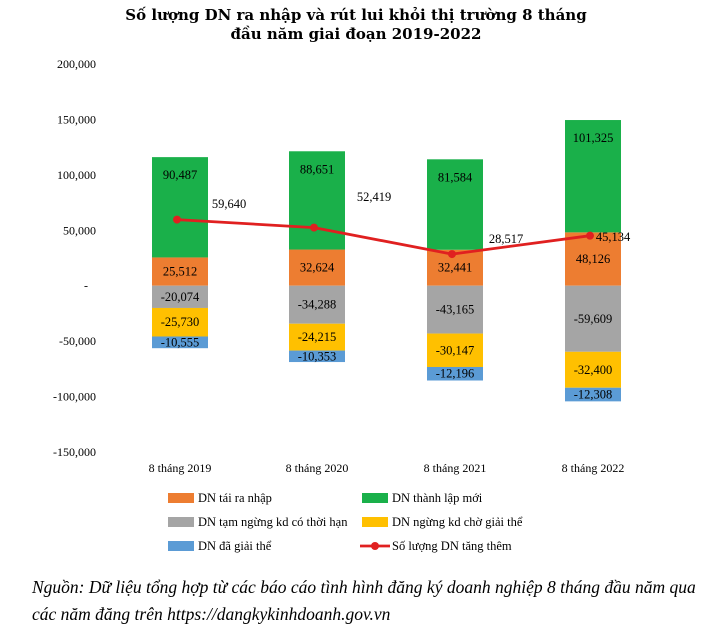 Image resolution: width=711 pixels, height=630 pixels. What do you see at coordinates (317, 468) in the screenshot?
I see `x-category-label: 8 tháng 2020` at bounding box center [317, 468].